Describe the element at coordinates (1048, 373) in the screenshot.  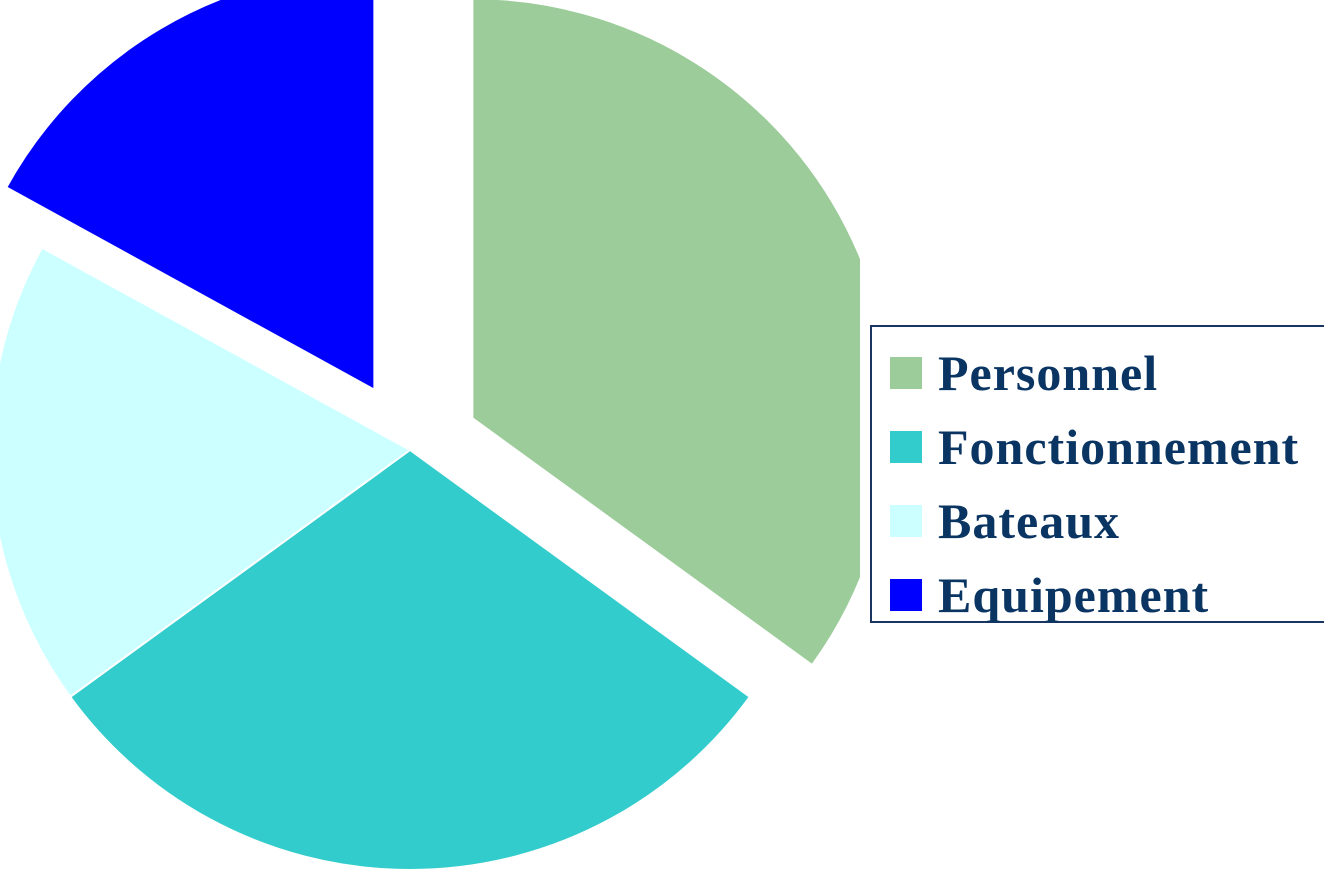
I see `legend-label-personnel: Personnel` at that location.